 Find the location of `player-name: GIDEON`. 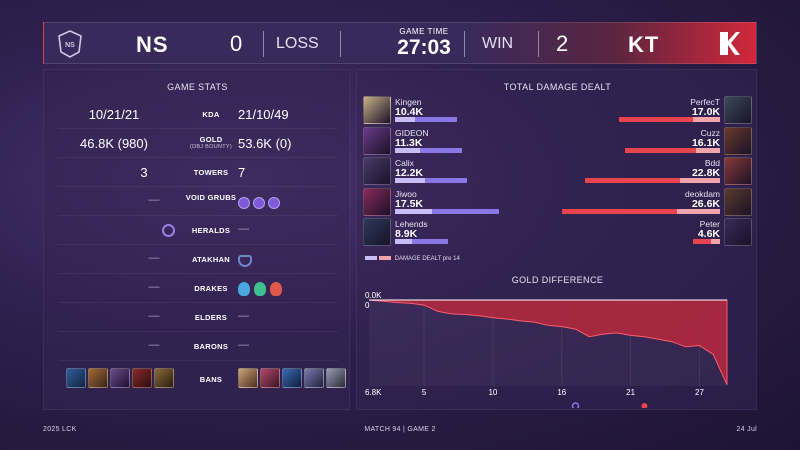

player-name: GIDEON is located at coordinates (412, 132).